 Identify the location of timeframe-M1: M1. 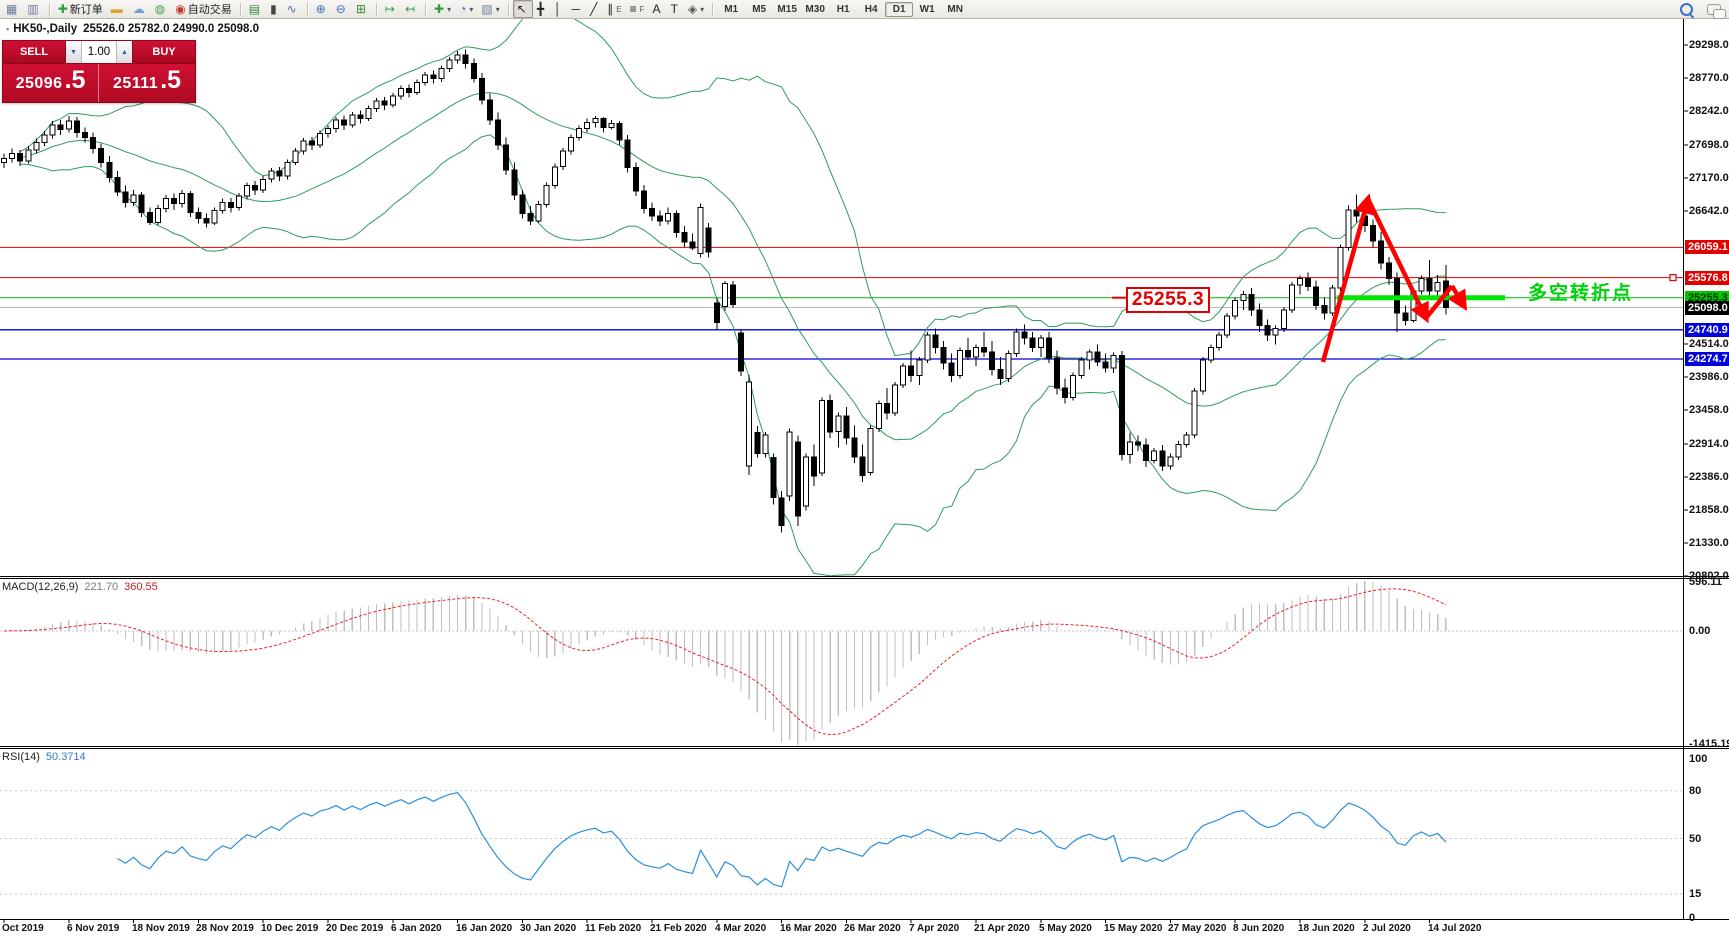
(731, 9).